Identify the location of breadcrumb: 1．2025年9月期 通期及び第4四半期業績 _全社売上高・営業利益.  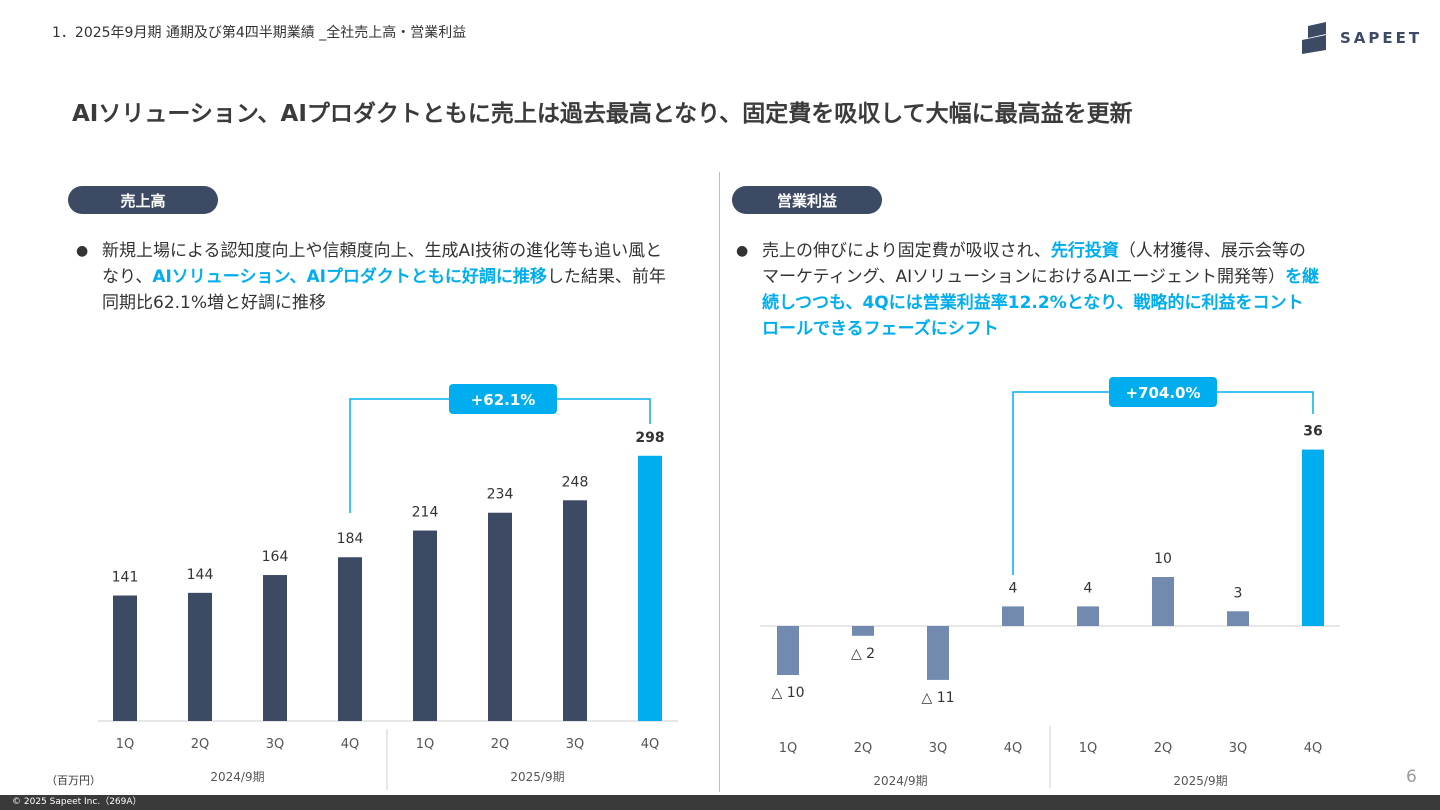
(259, 33).